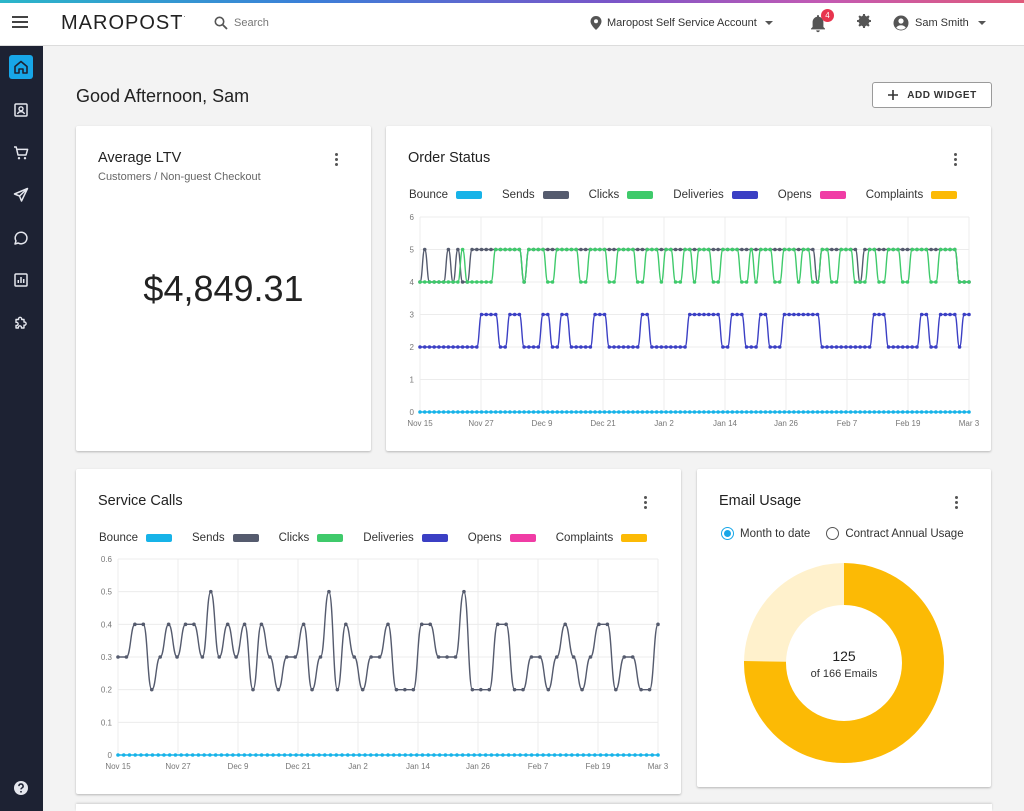 Image resolution: width=1024 pixels, height=811 pixels. I want to click on y-tick-label: 5, so click(412, 250).